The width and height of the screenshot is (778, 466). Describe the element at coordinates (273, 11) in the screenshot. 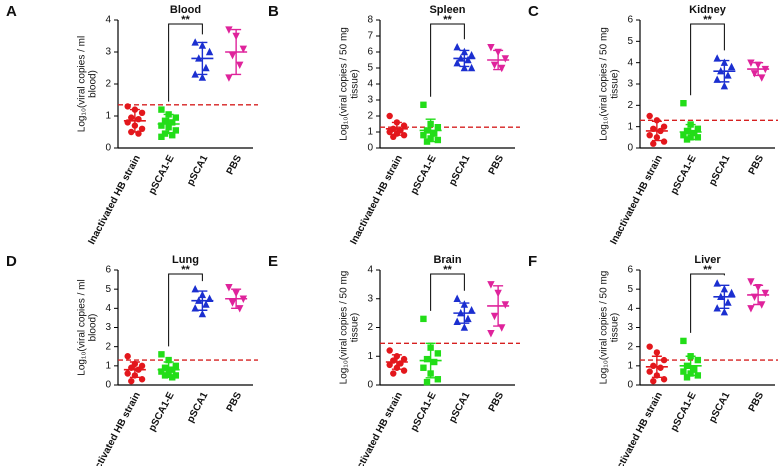

I see `panel-letter: B` at that location.